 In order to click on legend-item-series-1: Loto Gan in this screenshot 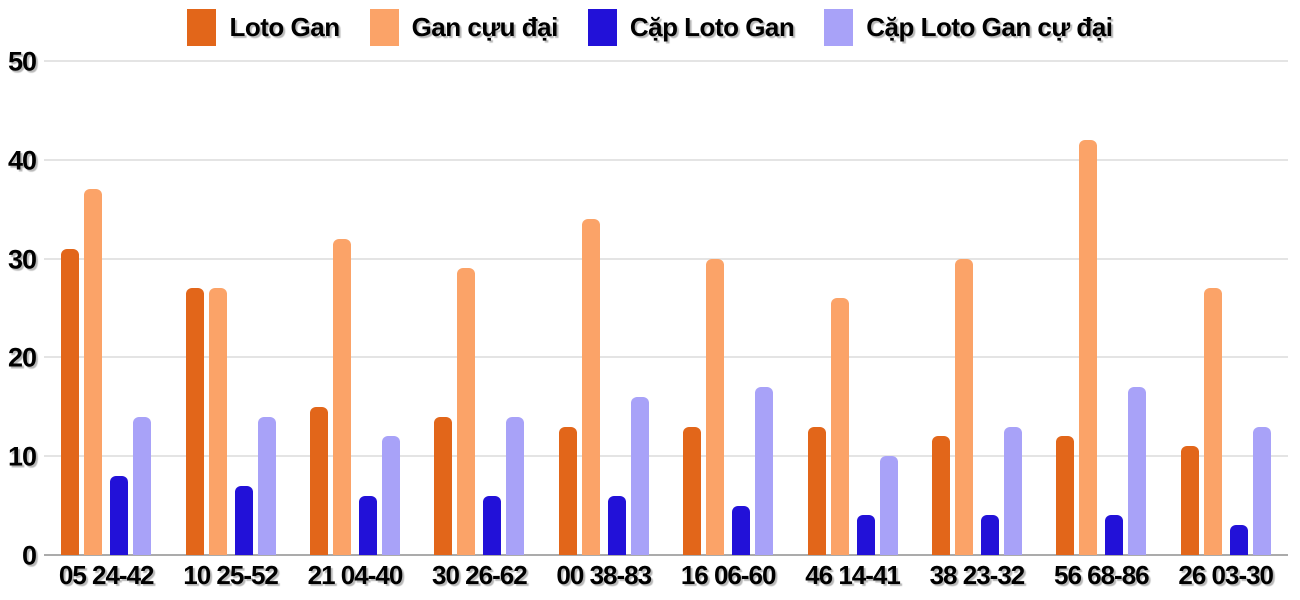, I will do `click(263, 27)`.